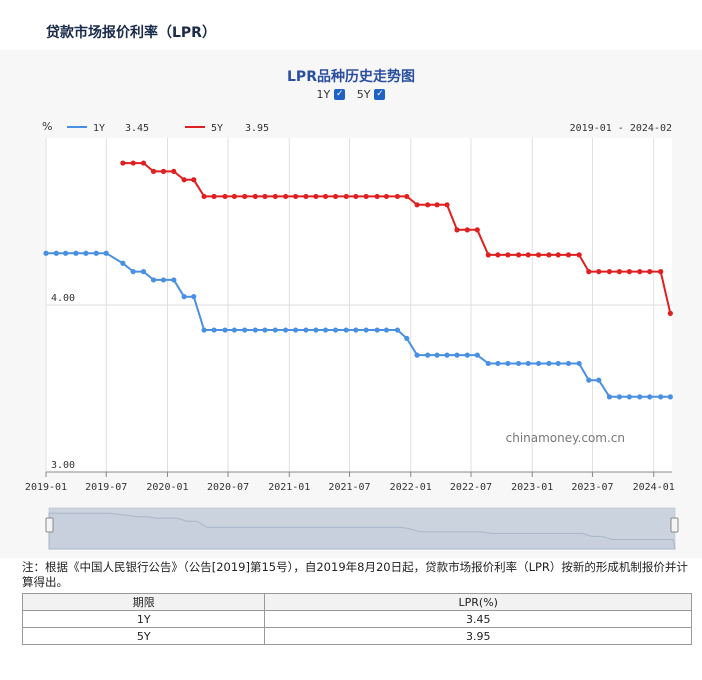  What do you see at coordinates (674, 525) in the screenshot?
I see `navigator-right-handle` at bounding box center [674, 525].